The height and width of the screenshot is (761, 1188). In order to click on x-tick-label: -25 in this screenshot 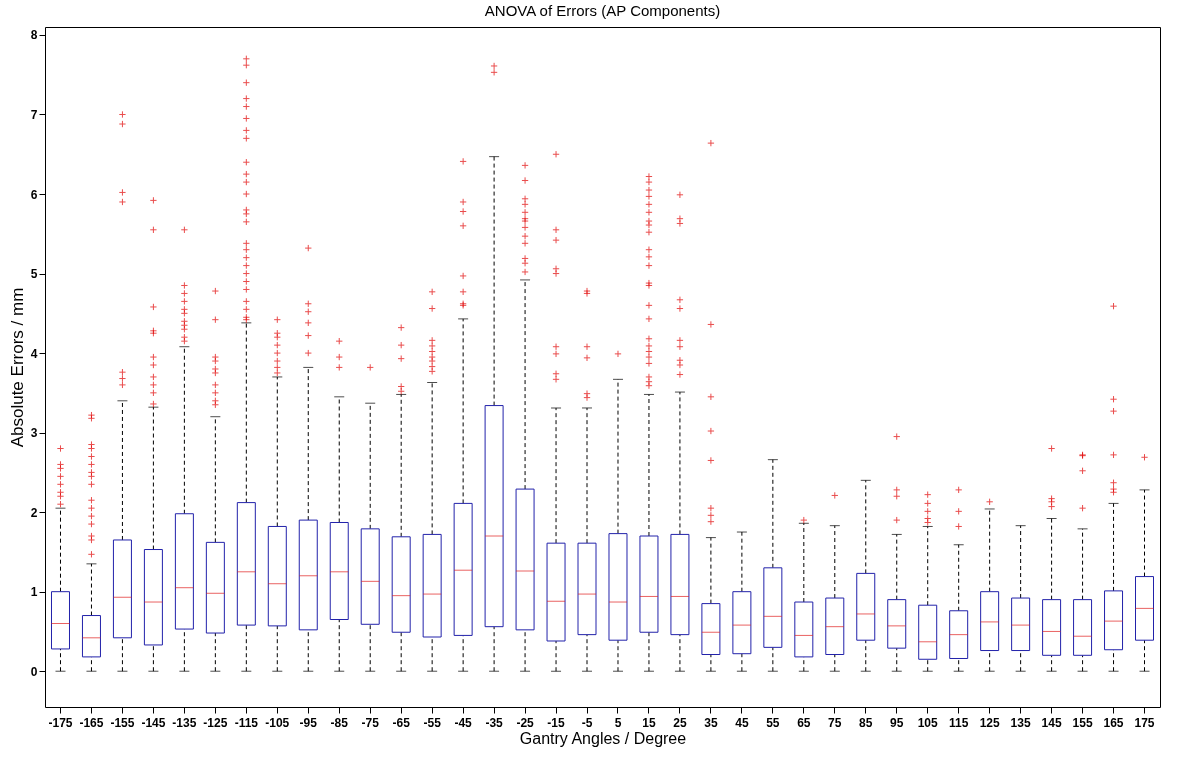, I will do `click(525, 722)`.